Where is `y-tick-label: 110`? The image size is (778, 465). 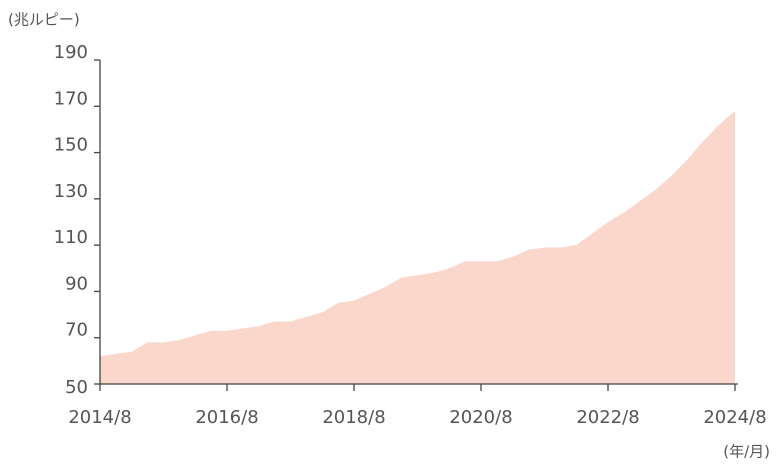 y-tick-label: 110 is located at coordinates (71, 237).